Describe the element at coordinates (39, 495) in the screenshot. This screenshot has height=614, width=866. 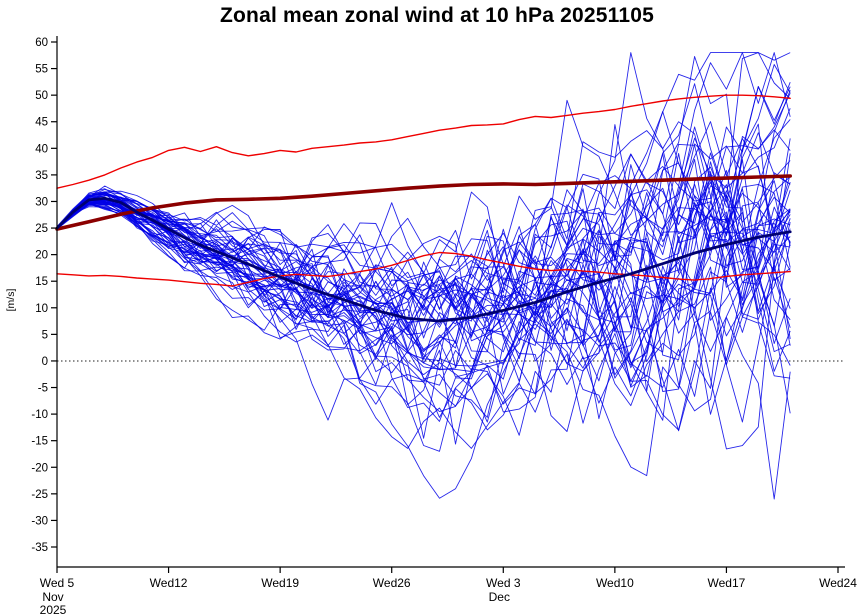
I see `y-tick-label: -25` at that location.